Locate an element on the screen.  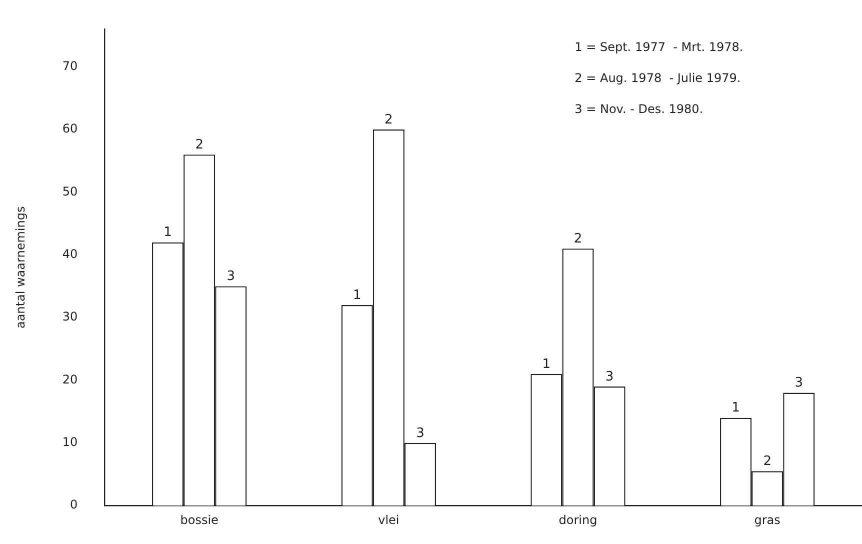
x-tick-label: bossie is located at coordinates (199, 519).